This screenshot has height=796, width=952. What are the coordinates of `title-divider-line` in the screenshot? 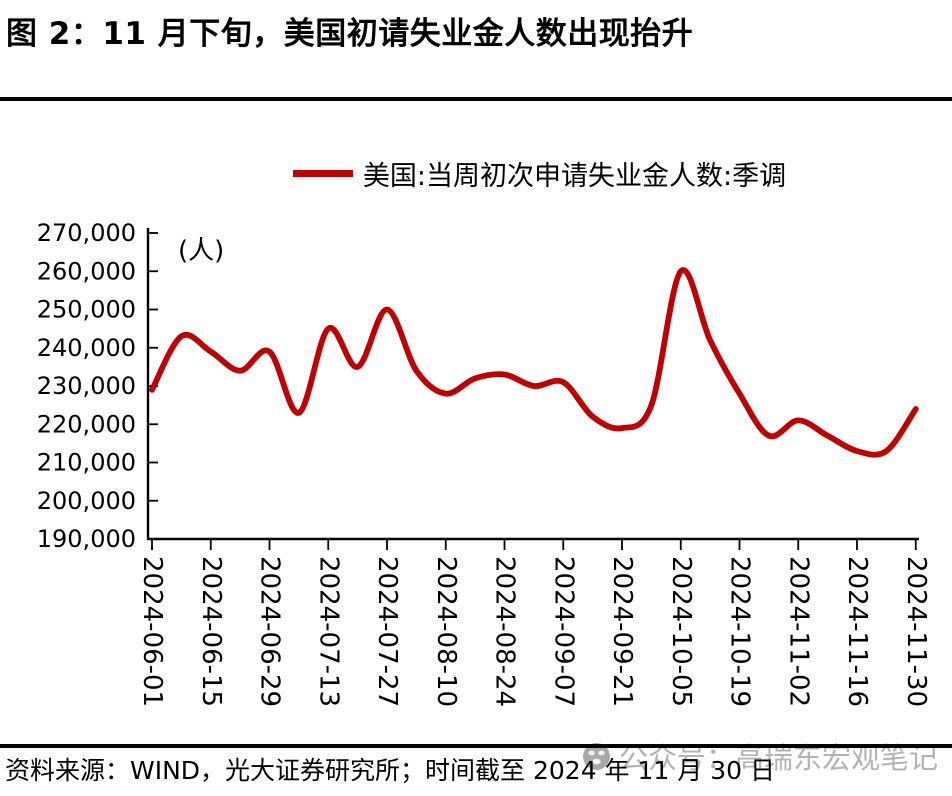 It's located at (476, 99).